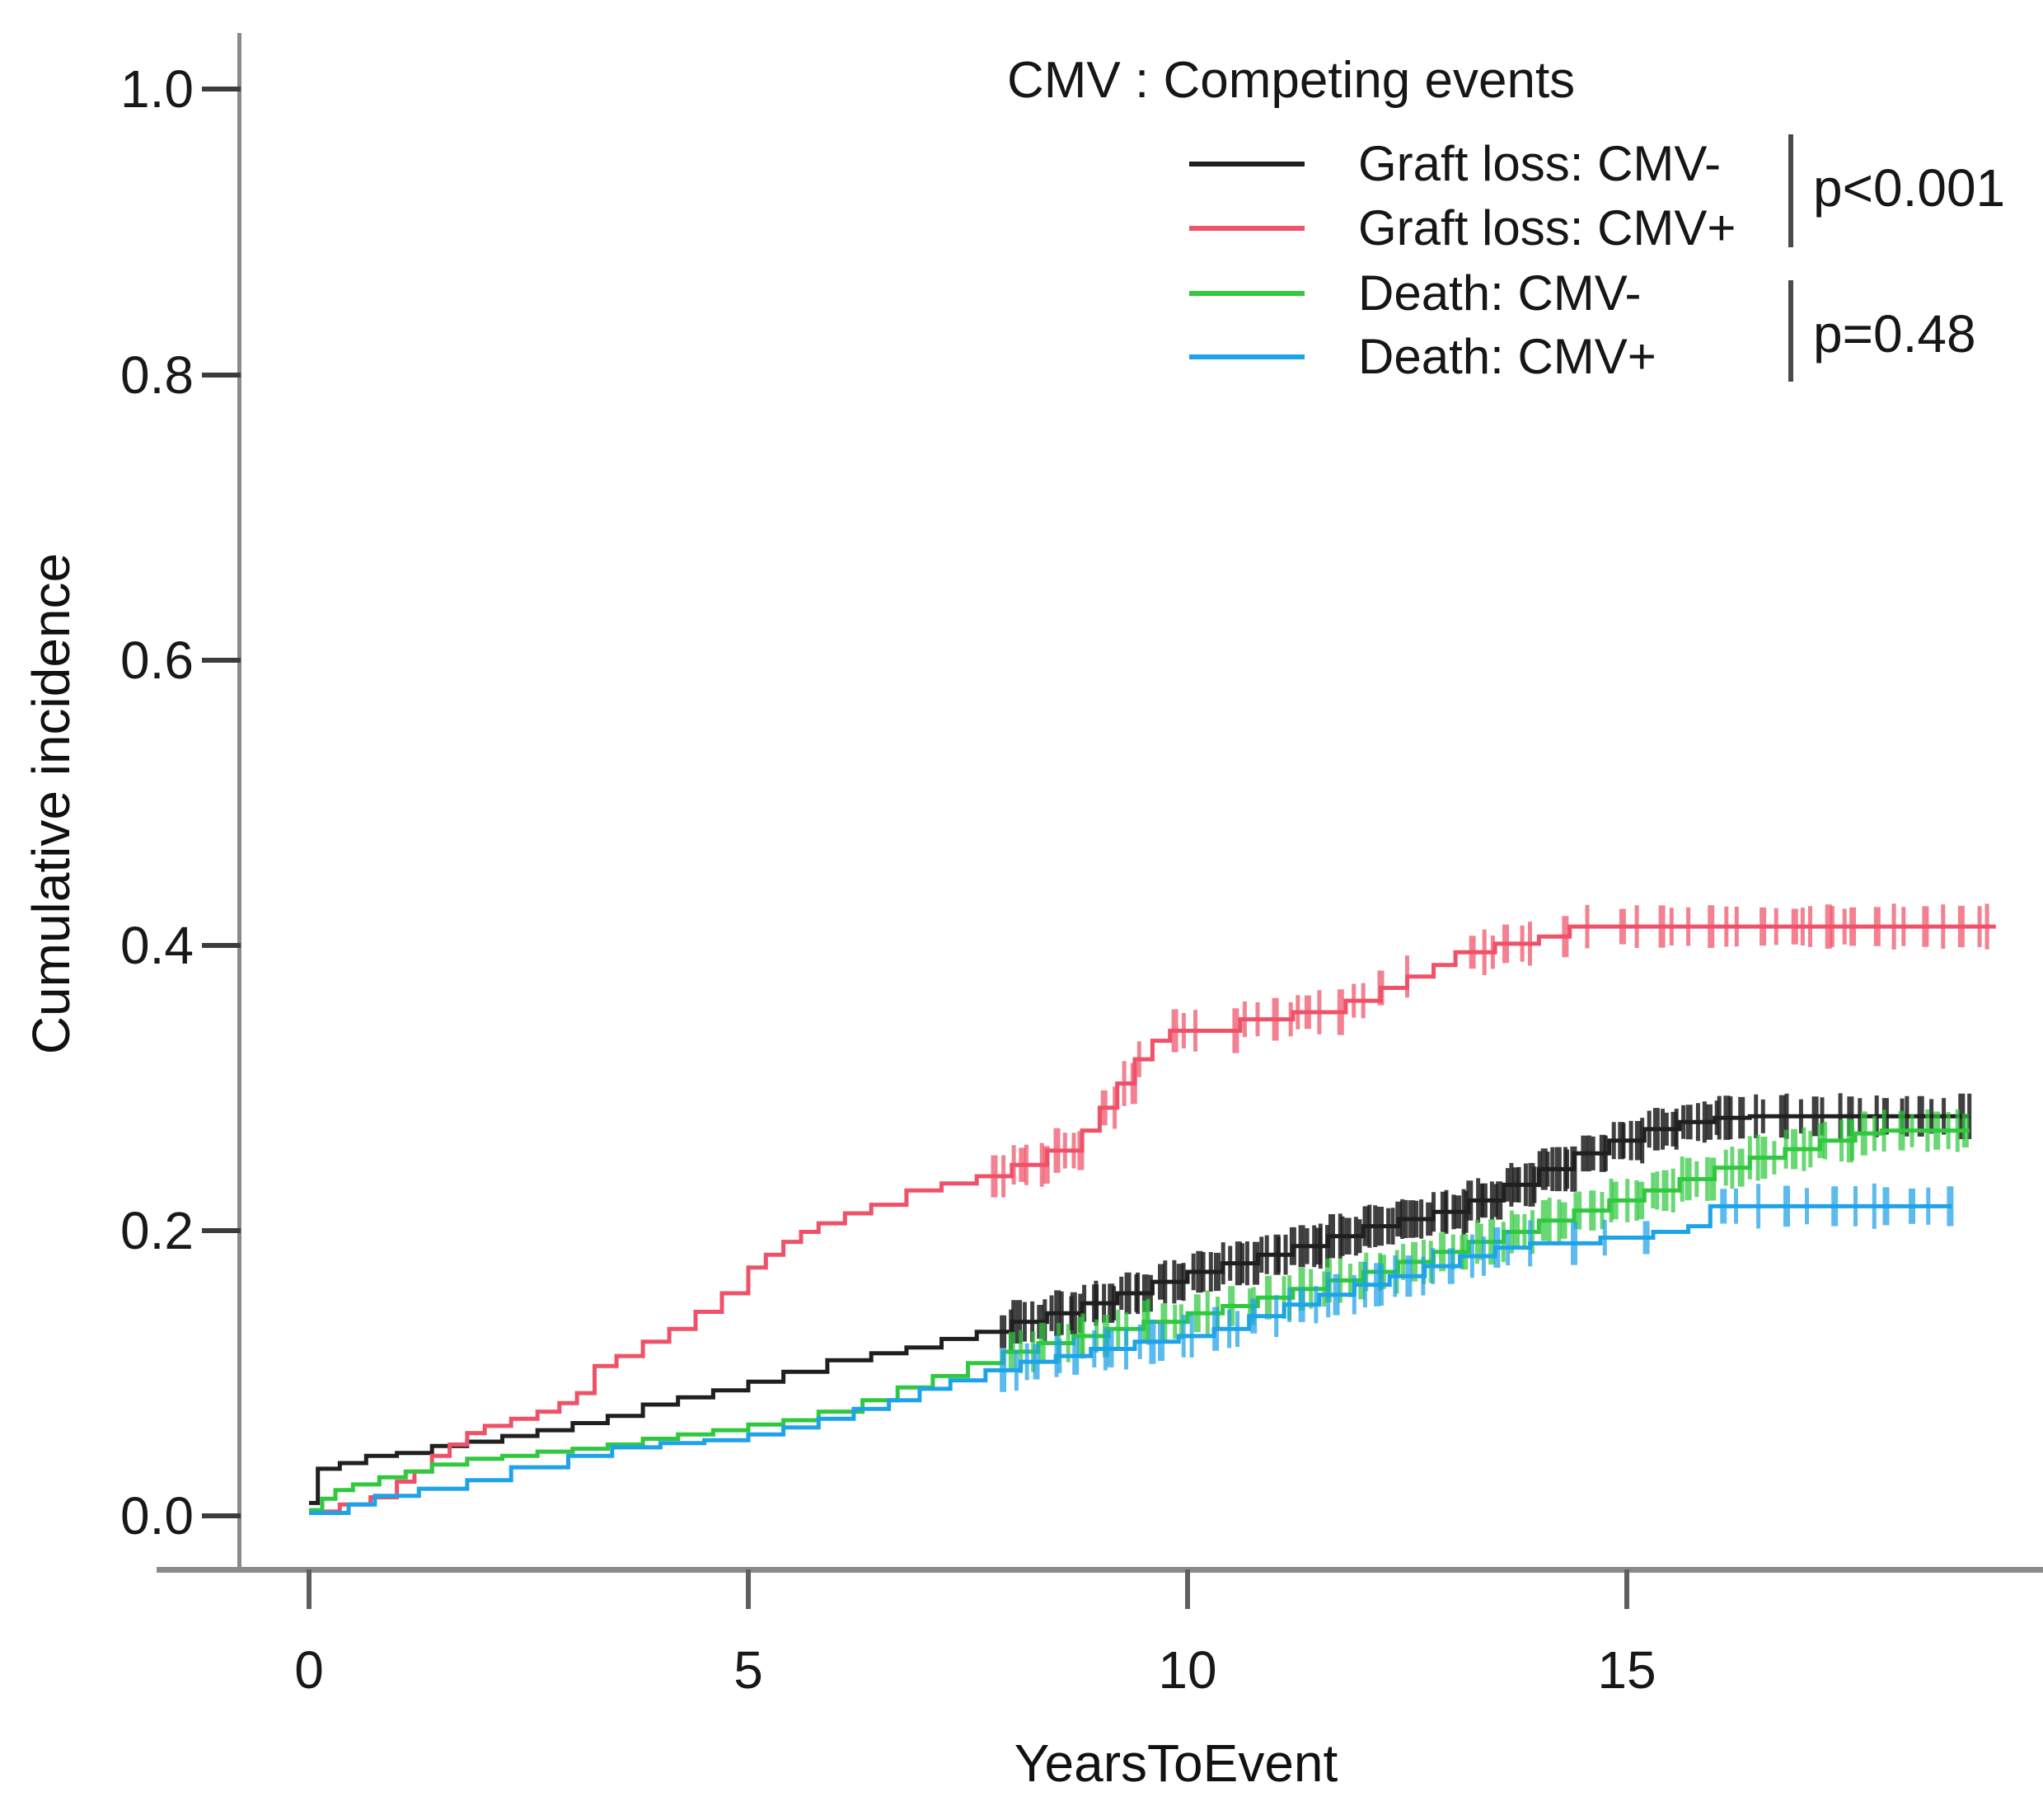  Describe the element at coordinates (239, 802) in the screenshot. I see `y-axis-line` at that location.